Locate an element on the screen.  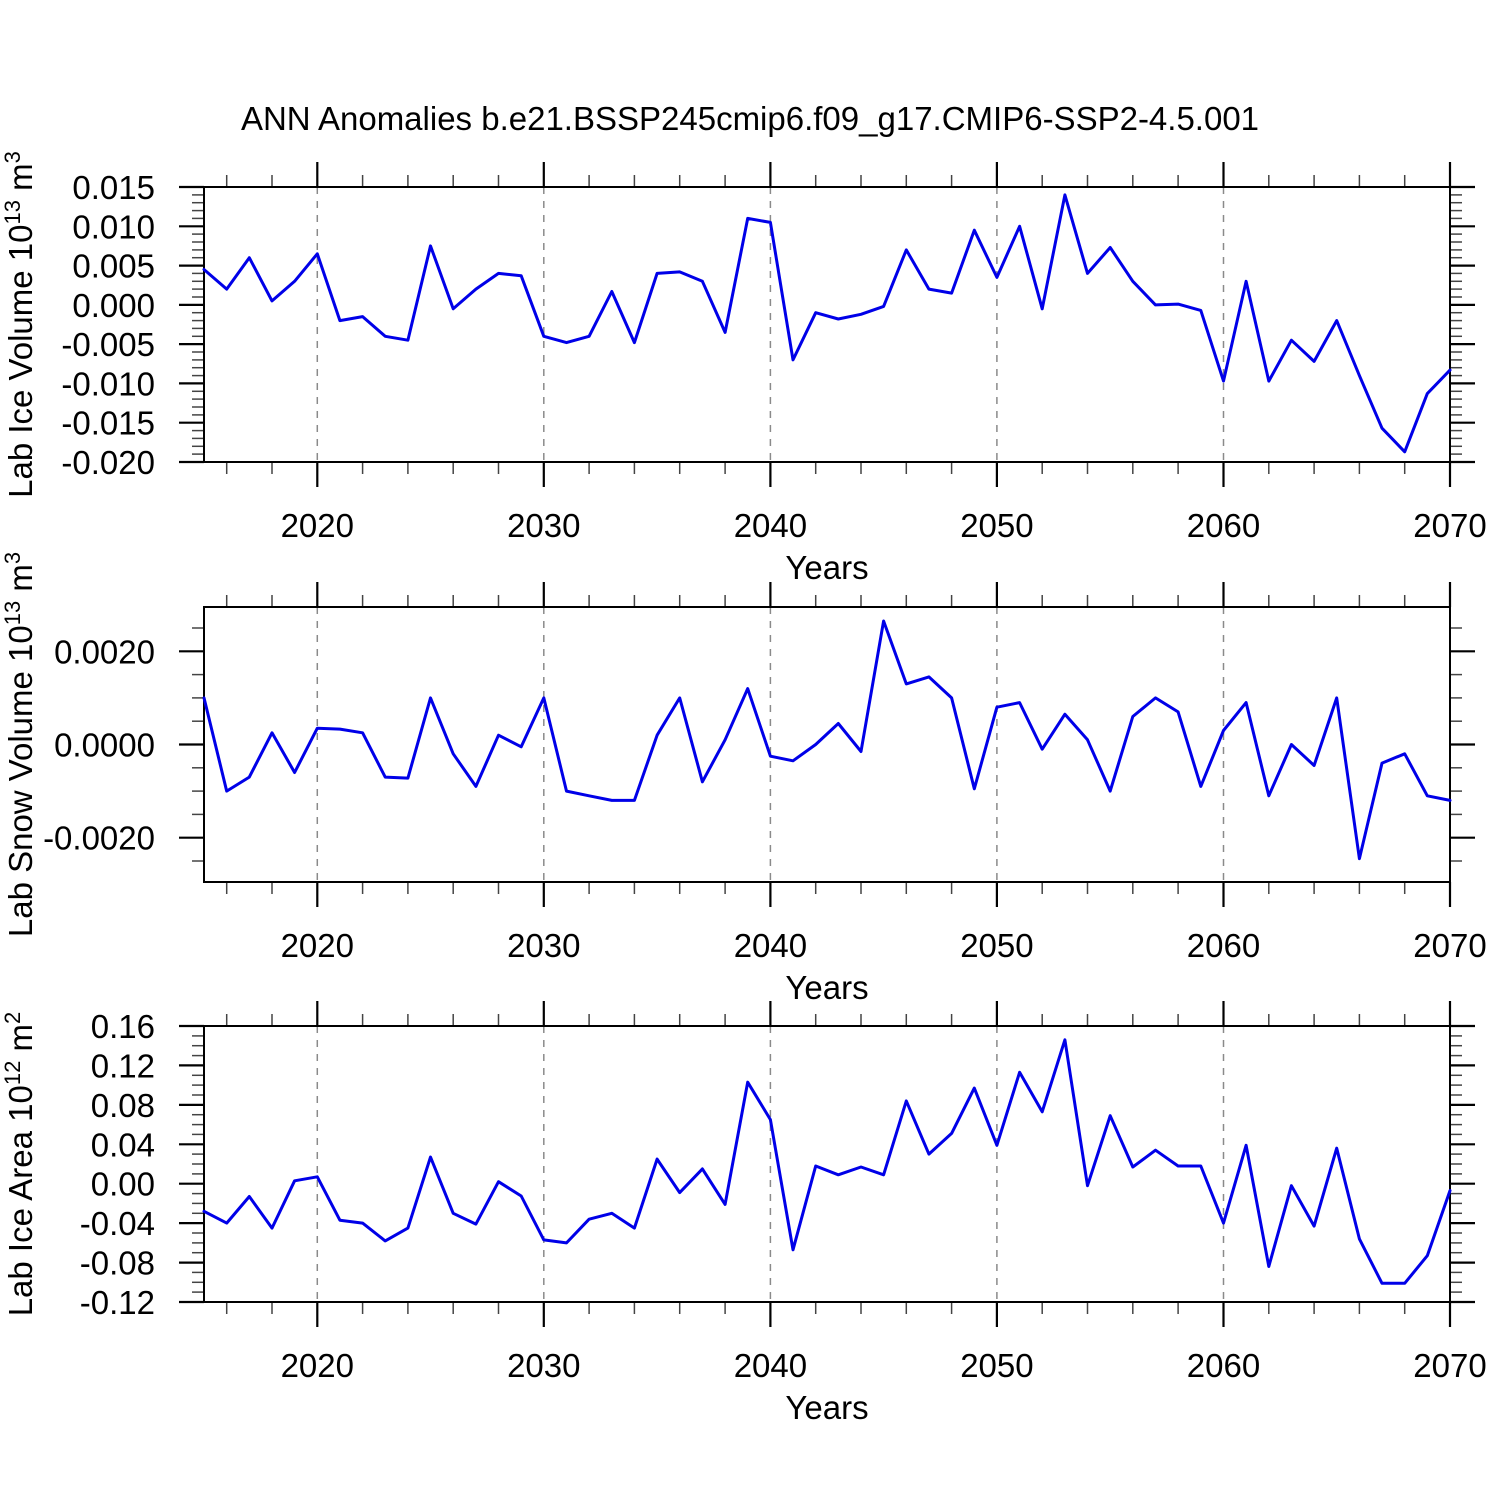
panel-3-ytick-label-0.16: 0.16 is located at coordinates (123, 1026).